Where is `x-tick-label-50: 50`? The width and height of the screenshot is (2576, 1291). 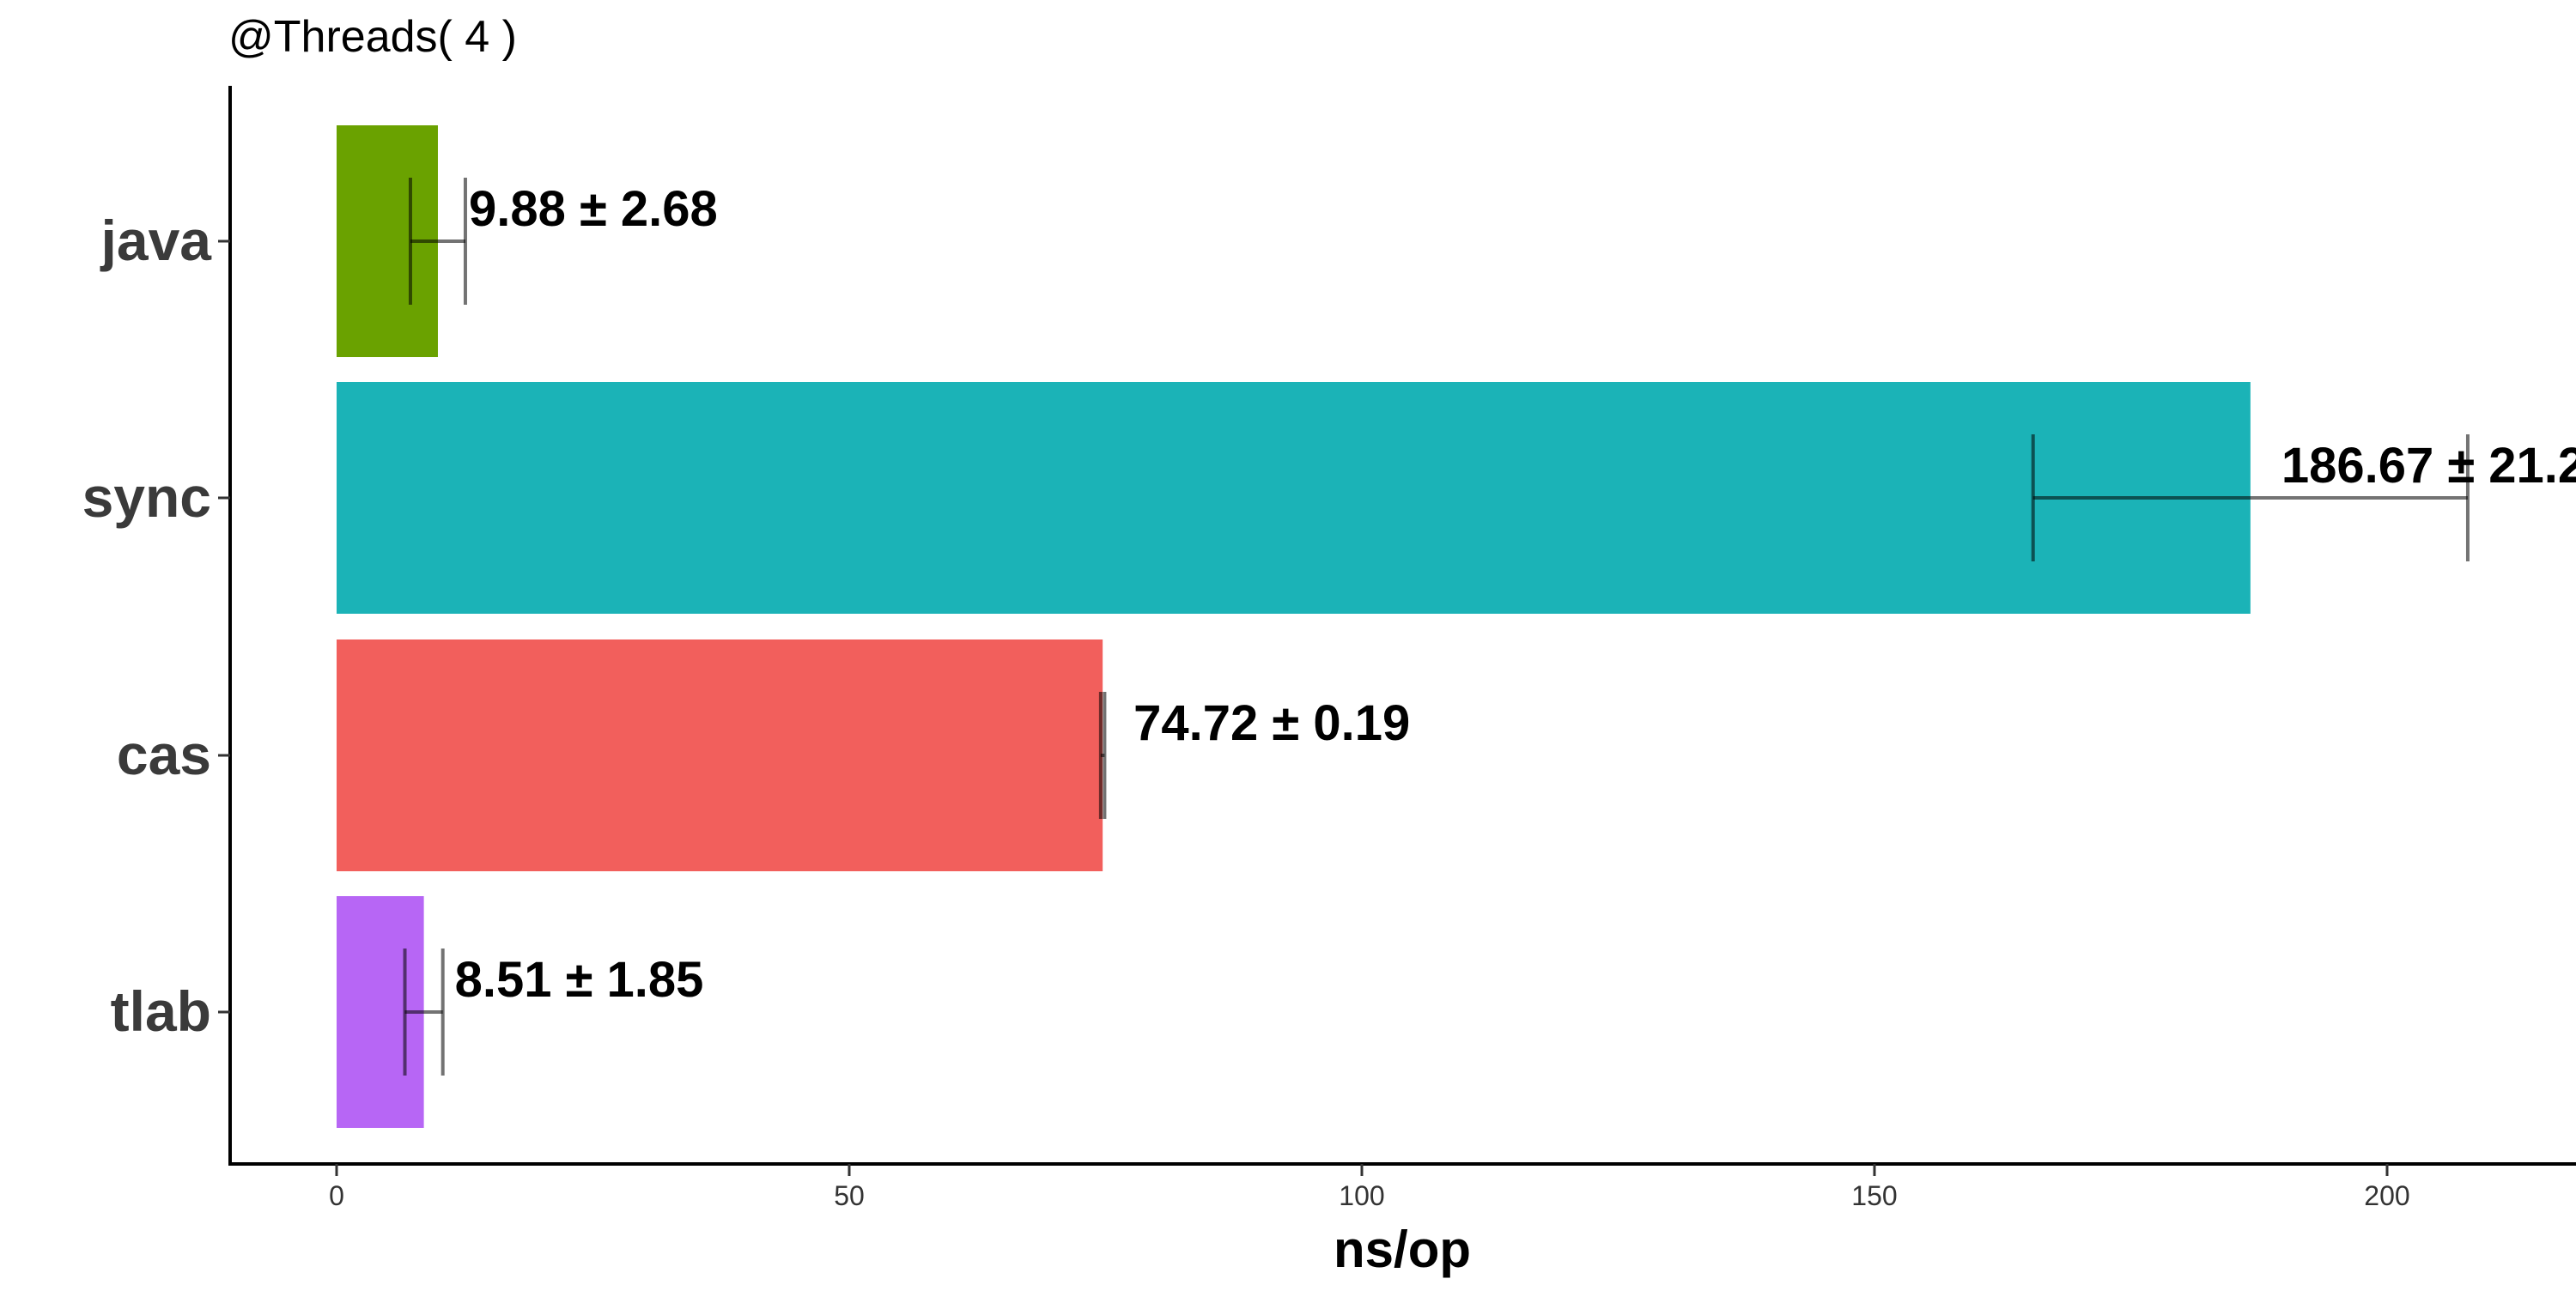
x-tick-label-50: 50 is located at coordinates (850, 1196).